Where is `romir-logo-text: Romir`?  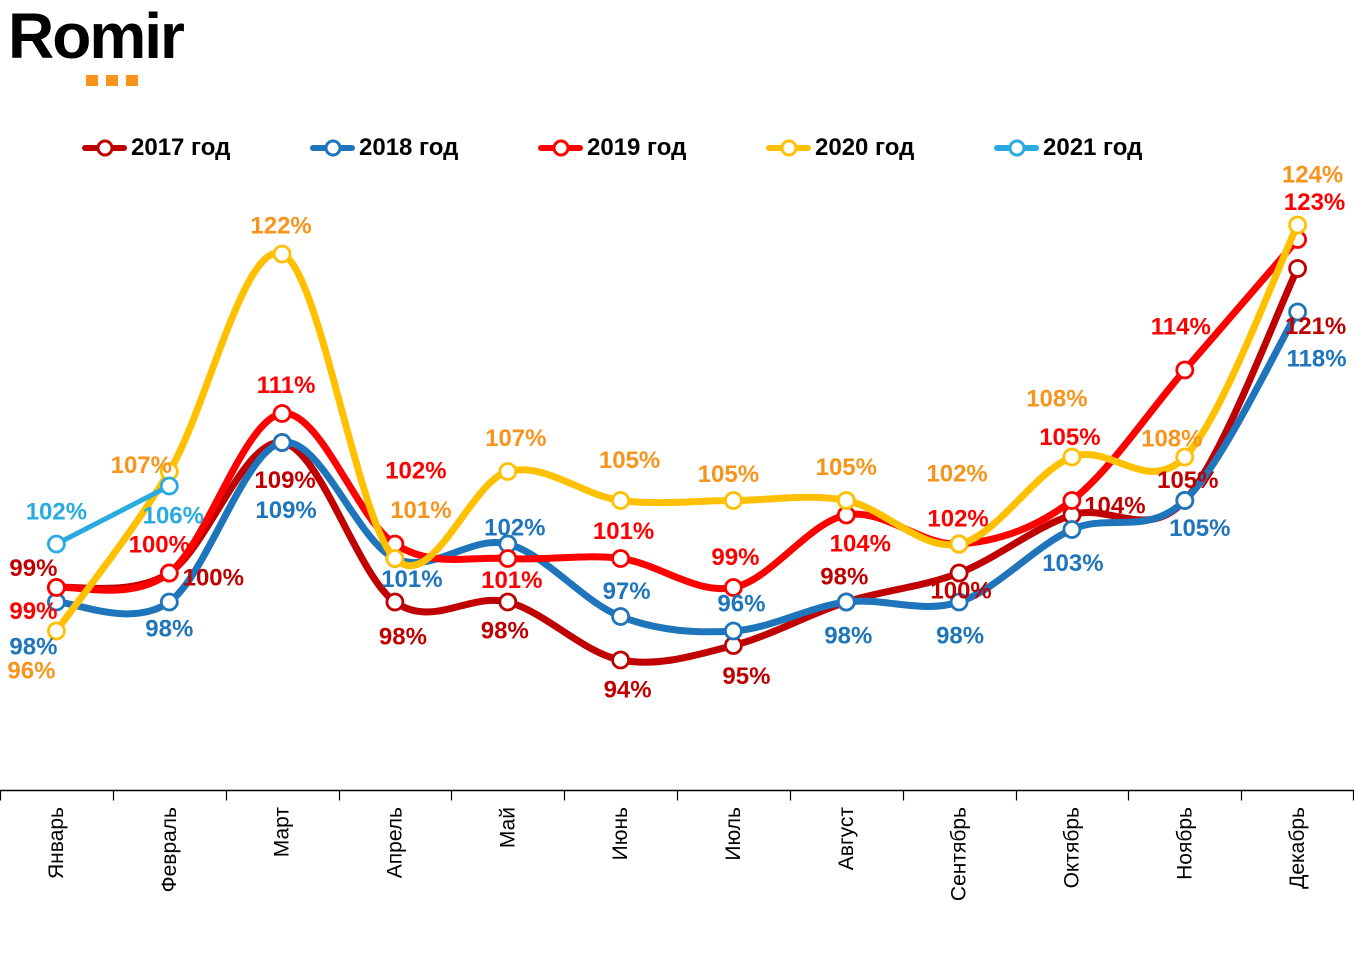
romir-logo-text: Romir is located at coordinates (96, 36).